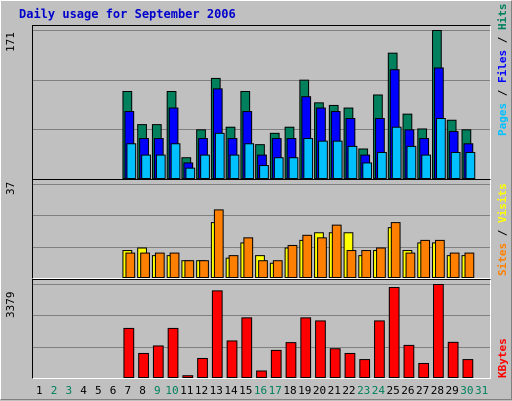 This screenshot has width=512, height=401. What do you see at coordinates (393, 390) in the screenshot?
I see `x-tick-label: 25` at bounding box center [393, 390].